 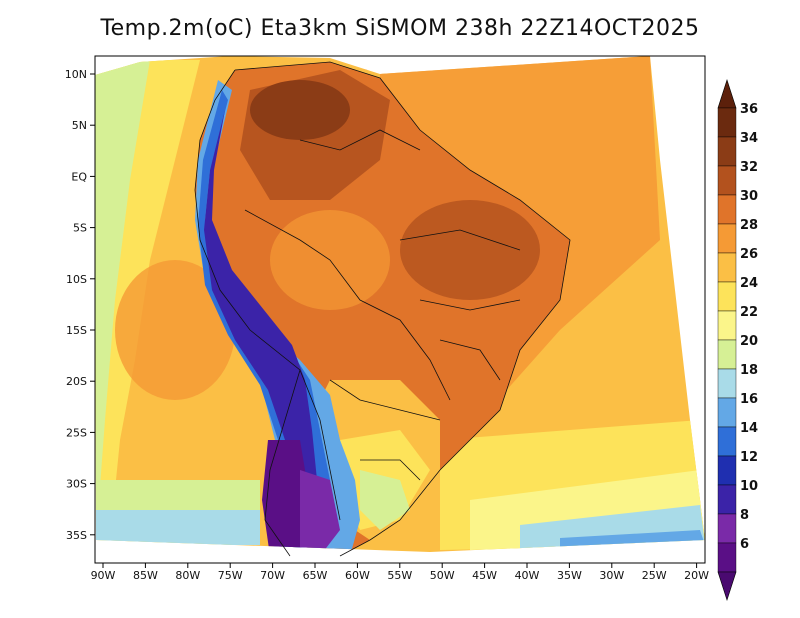 What do you see at coordinates (654, 575) in the screenshot?
I see `lon-tick-label: 25W` at bounding box center [654, 575].